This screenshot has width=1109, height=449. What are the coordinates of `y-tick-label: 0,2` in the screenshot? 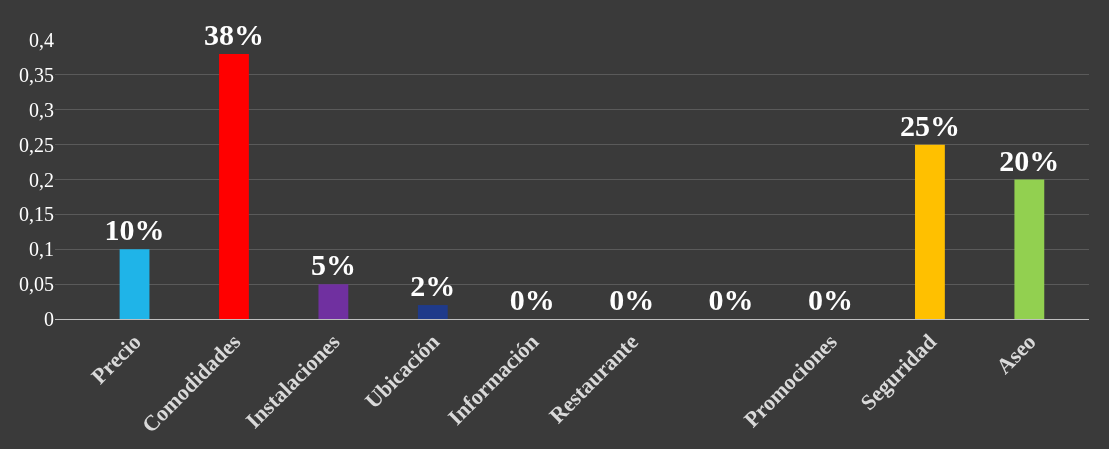 It's located at (41, 179).